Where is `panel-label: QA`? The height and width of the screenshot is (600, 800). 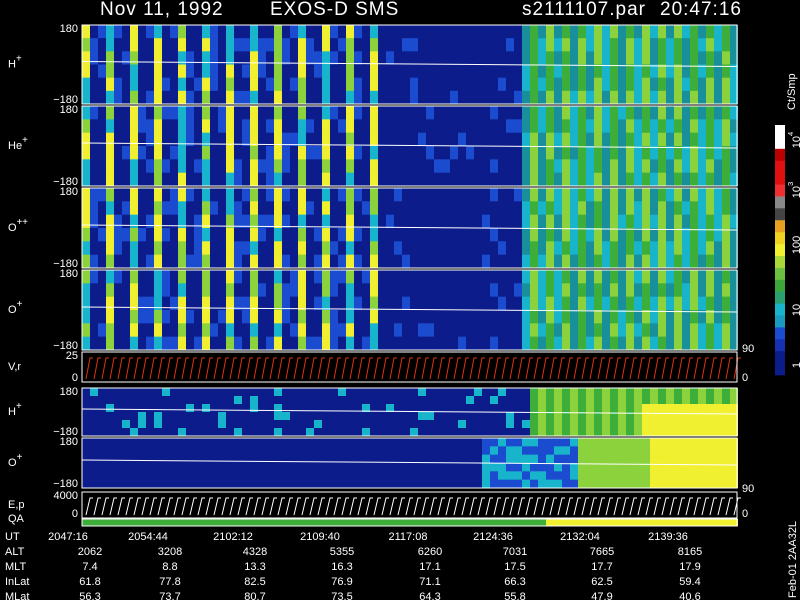
panel-label: QA is located at coordinates (16, 519).